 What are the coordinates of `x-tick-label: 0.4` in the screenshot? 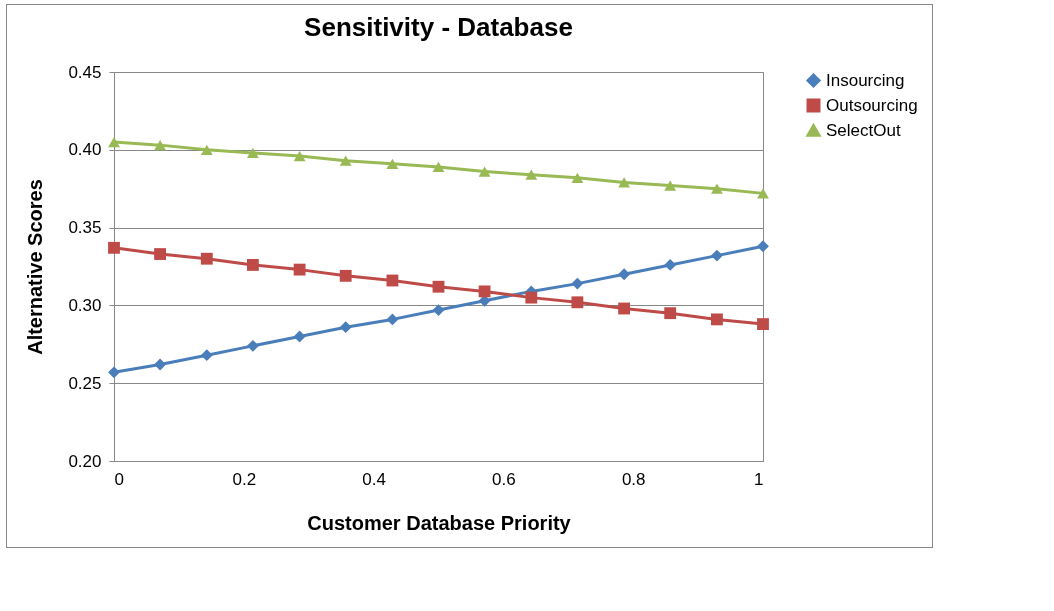 It's located at (374, 479).